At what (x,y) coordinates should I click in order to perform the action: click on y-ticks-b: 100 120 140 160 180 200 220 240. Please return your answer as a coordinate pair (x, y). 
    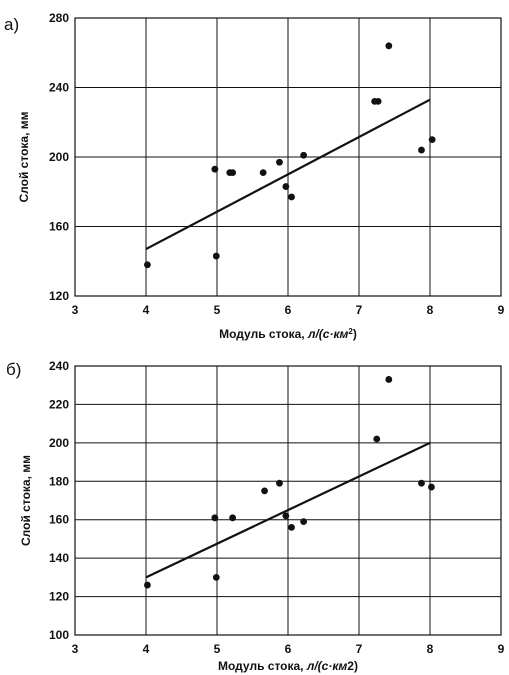
    Looking at the image, I should click on (59, 500).